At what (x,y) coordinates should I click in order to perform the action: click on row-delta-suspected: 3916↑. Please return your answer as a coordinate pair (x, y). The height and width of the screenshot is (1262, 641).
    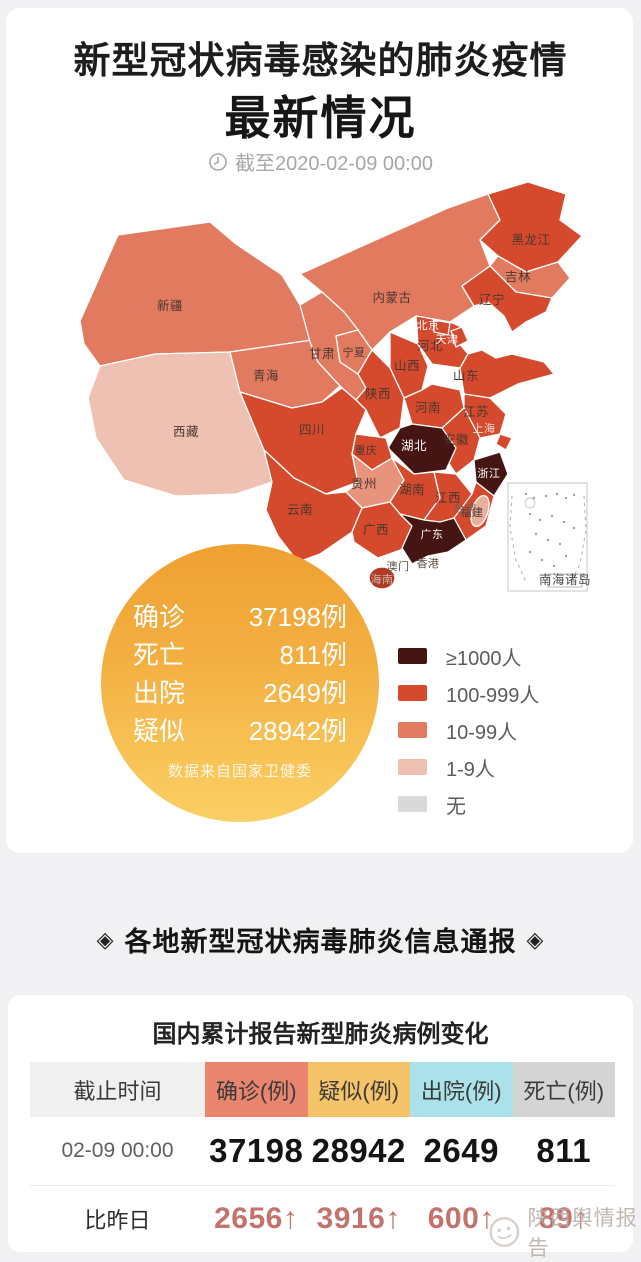
    Looking at the image, I should click on (358, 1218).